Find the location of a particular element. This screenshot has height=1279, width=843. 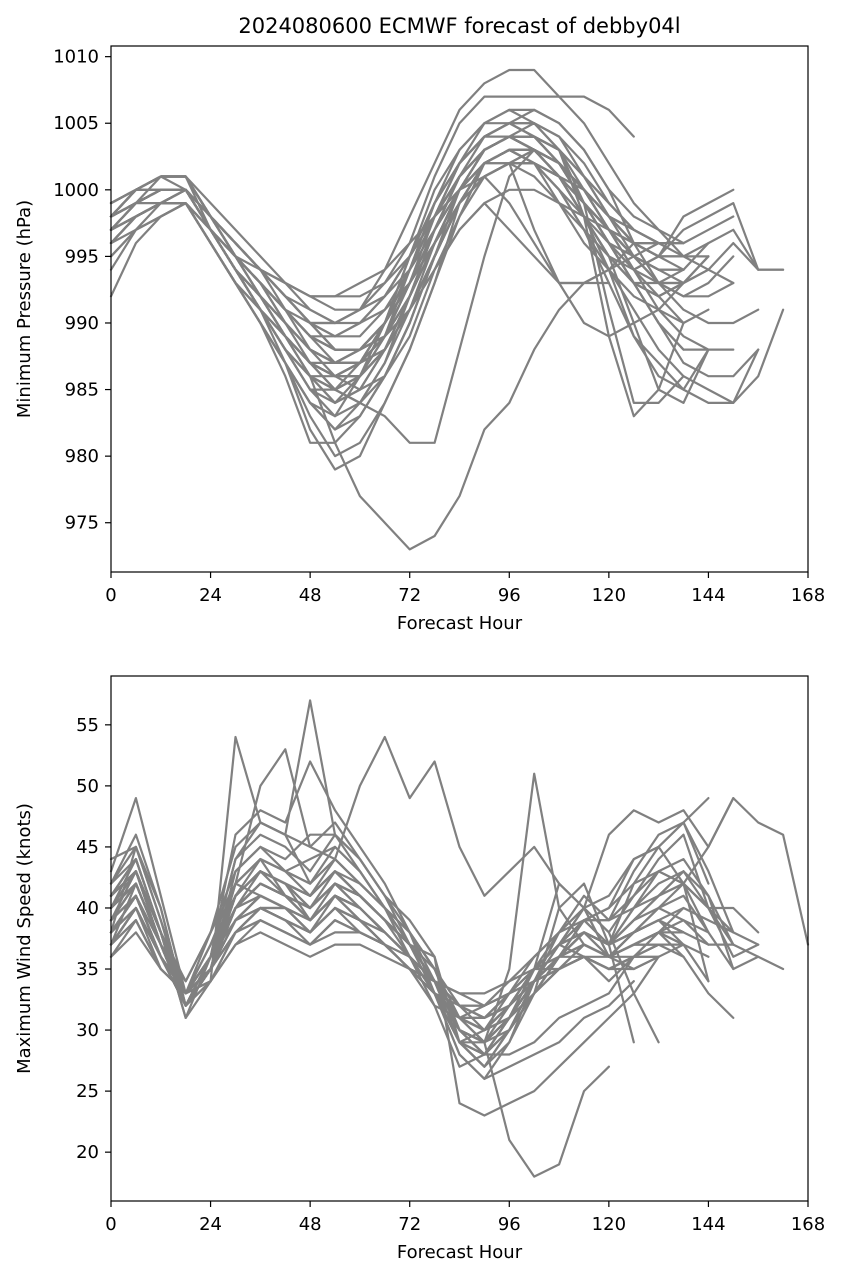

wind-series-line-m02 is located at coordinates (409, 938).